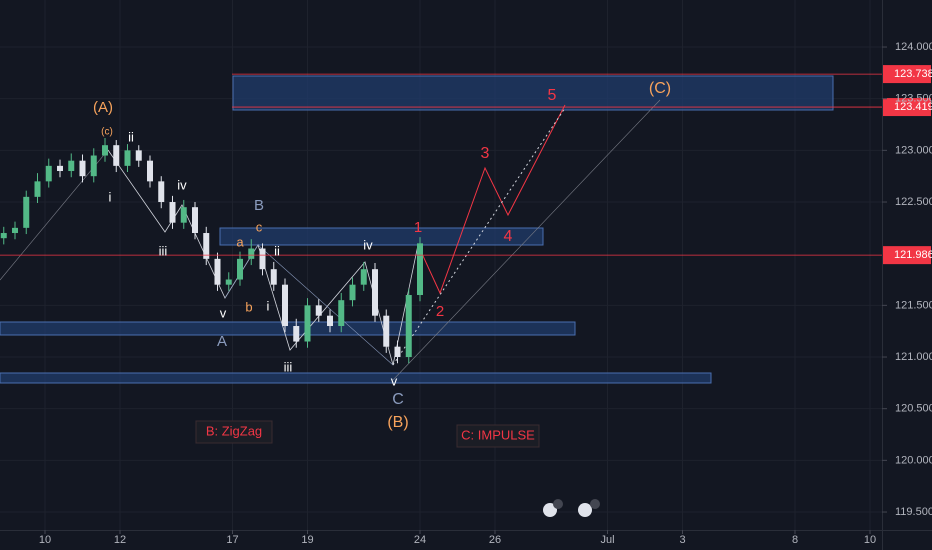 This screenshot has width=932, height=550. I want to click on wave-label: ii, so click(277, 250).